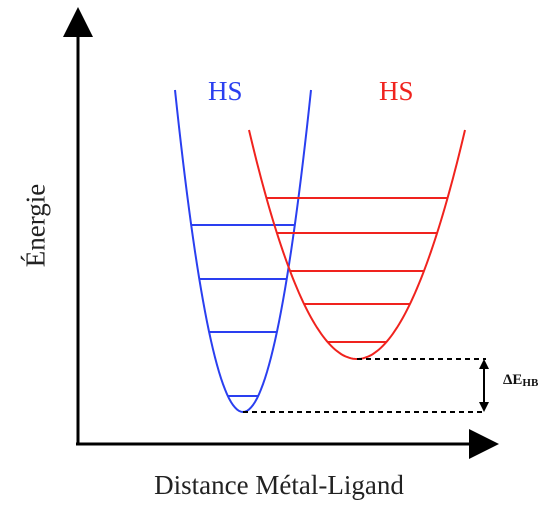  Describe the element at coordinates (279, 485) in the screenshot. I see `x-axis-label: Distance Métal-Ligand` at that location.